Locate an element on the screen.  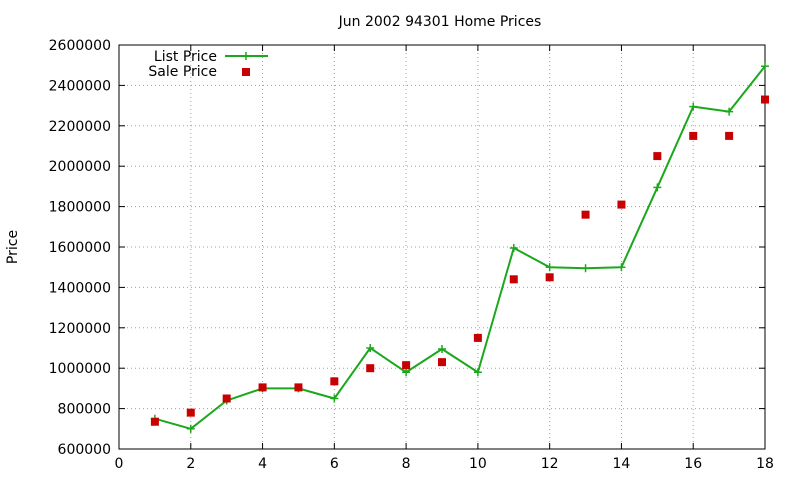
x-tick-label: 4 is located at coordinates (262, 464).